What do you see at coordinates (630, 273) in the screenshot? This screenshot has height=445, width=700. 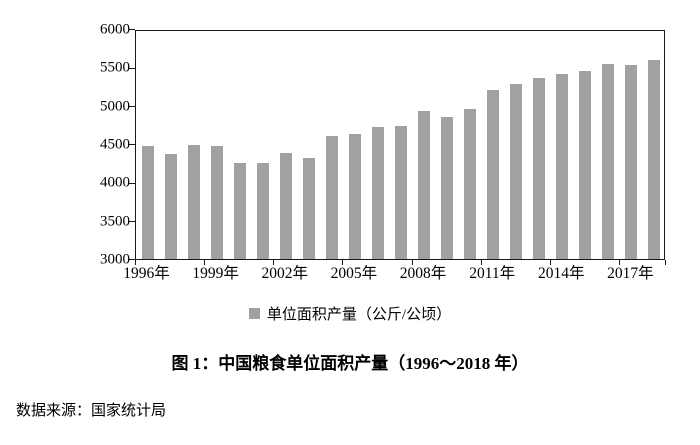 I see `x-axis-tick-label: 2017年` at bounding box center [630, 273].